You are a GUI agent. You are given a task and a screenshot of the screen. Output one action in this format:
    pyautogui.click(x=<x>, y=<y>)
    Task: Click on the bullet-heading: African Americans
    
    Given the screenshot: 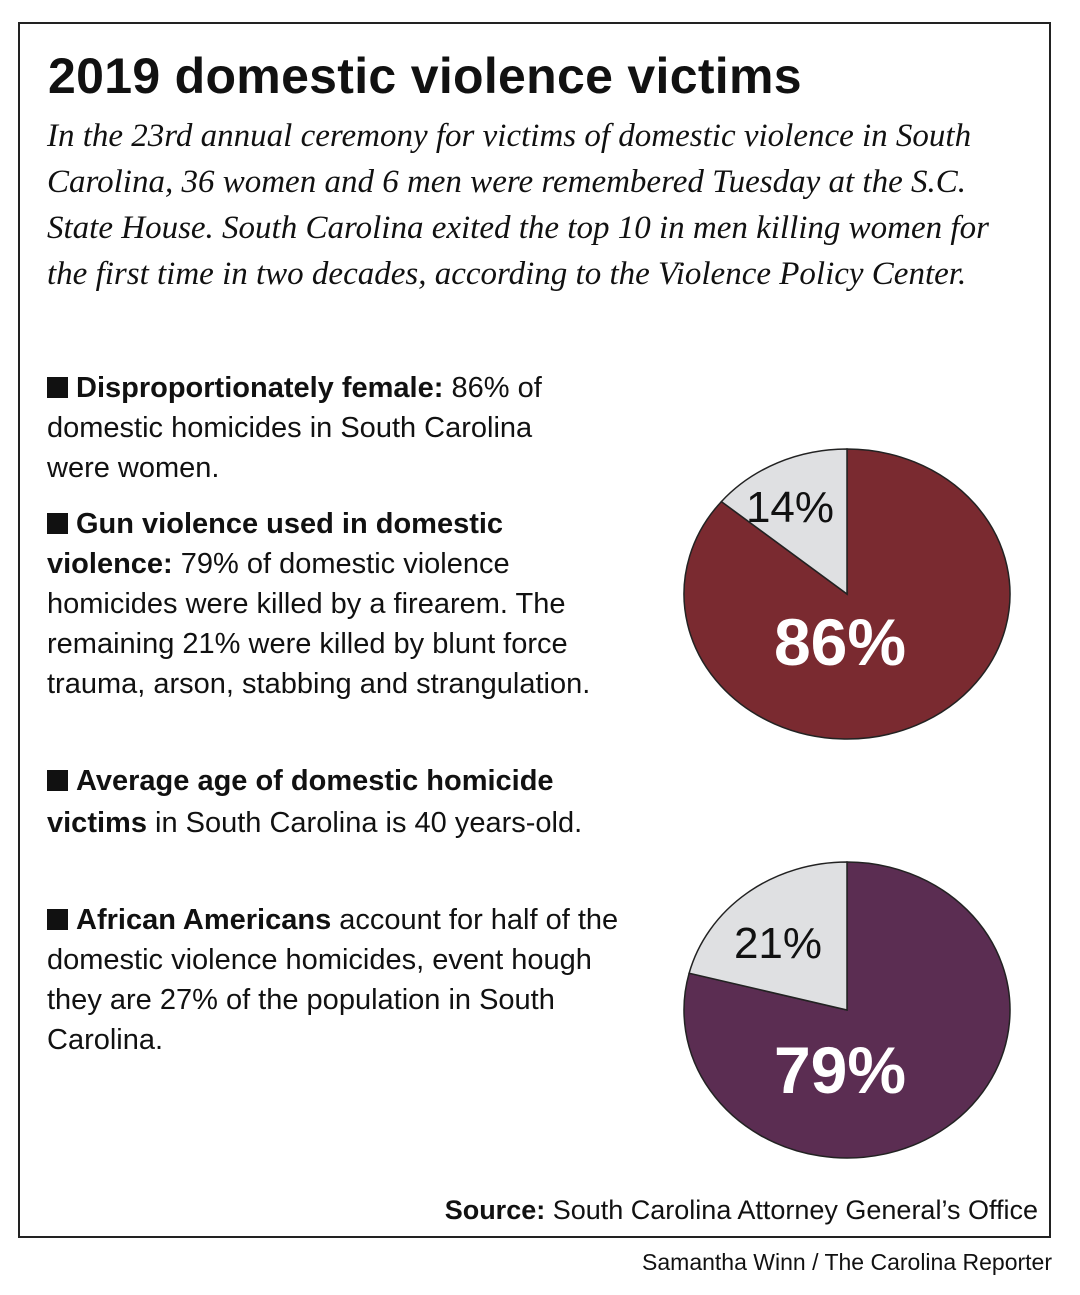 What is the action you would take?
    pyautogui.click(x=204, y=920)
    